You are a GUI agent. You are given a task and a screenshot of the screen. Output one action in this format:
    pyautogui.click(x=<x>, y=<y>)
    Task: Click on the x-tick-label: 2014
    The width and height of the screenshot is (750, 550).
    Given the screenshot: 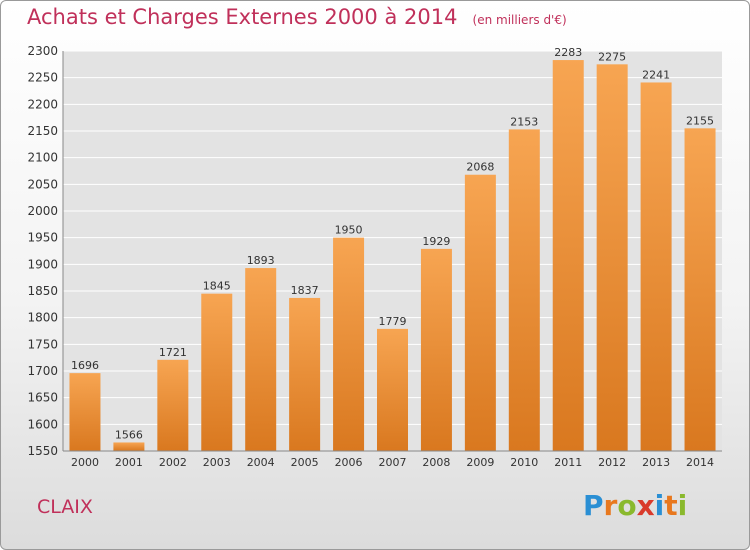 What is the action you would take?
    pyautogui.click(x=700, y=462)
    